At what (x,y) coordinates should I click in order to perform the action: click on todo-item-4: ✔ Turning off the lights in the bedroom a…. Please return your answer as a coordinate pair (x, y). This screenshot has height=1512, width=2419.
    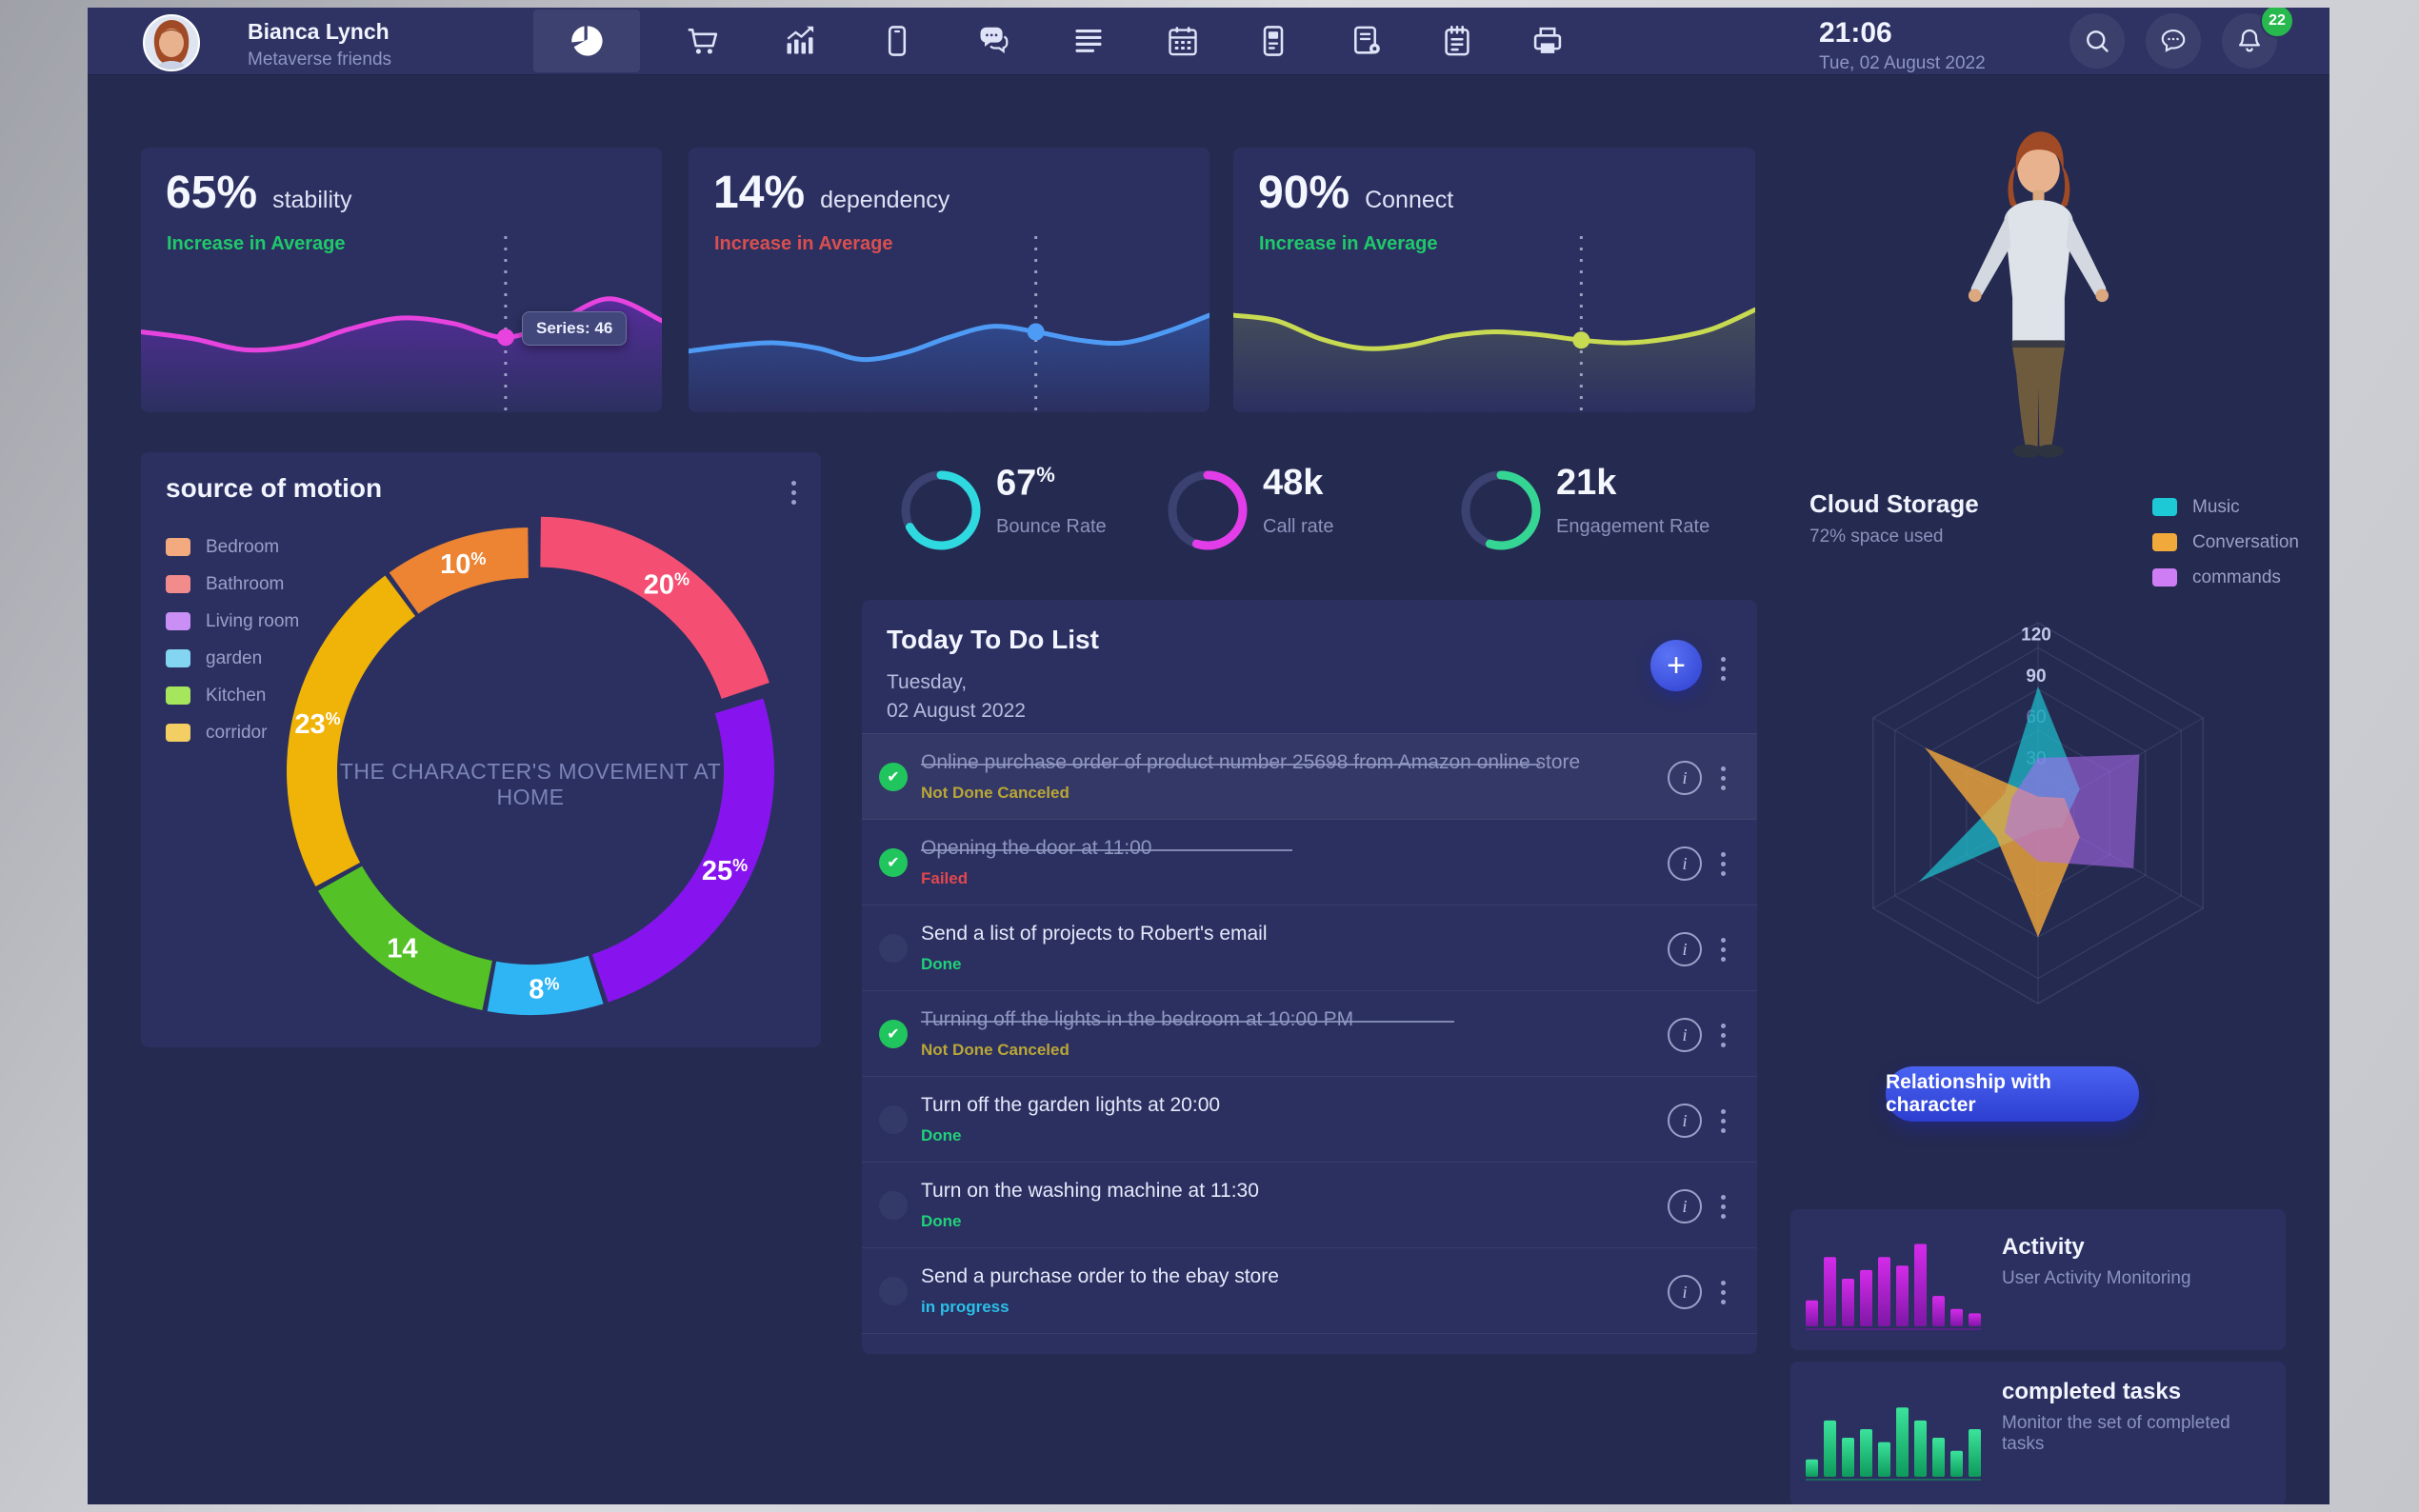
    Looking at the image, I should click on (1309, 1033).